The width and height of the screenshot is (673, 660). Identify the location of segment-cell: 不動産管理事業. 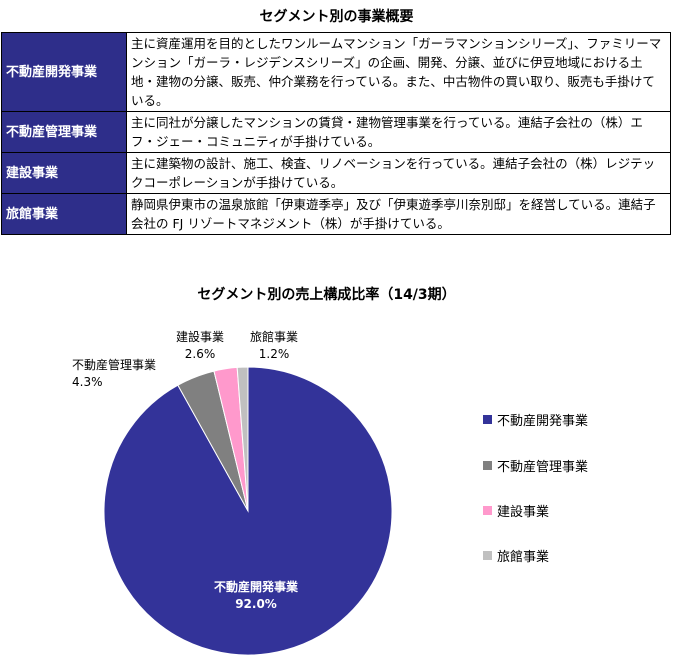
(64, 132).